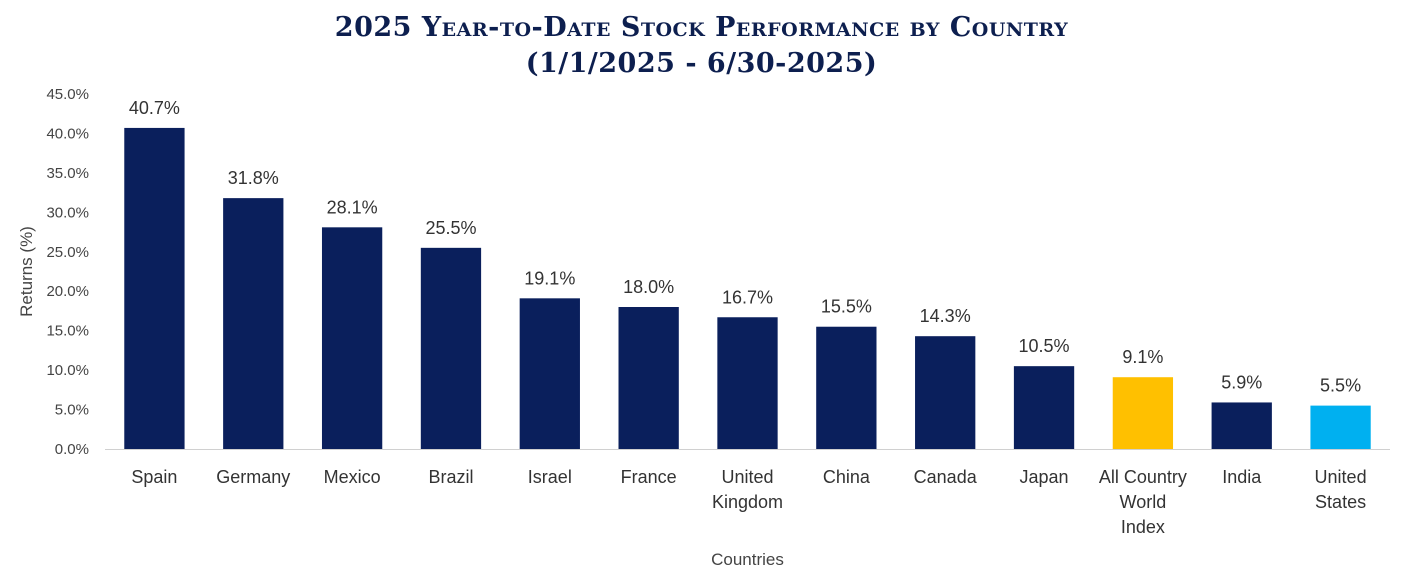  I want to click on y-tick-label: 35.0%, so click(67, 173).